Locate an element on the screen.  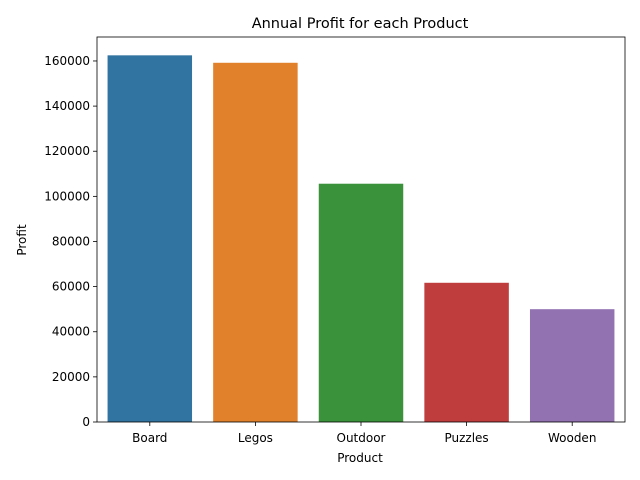
bar-puzzles is located at coordinates (466, 352).